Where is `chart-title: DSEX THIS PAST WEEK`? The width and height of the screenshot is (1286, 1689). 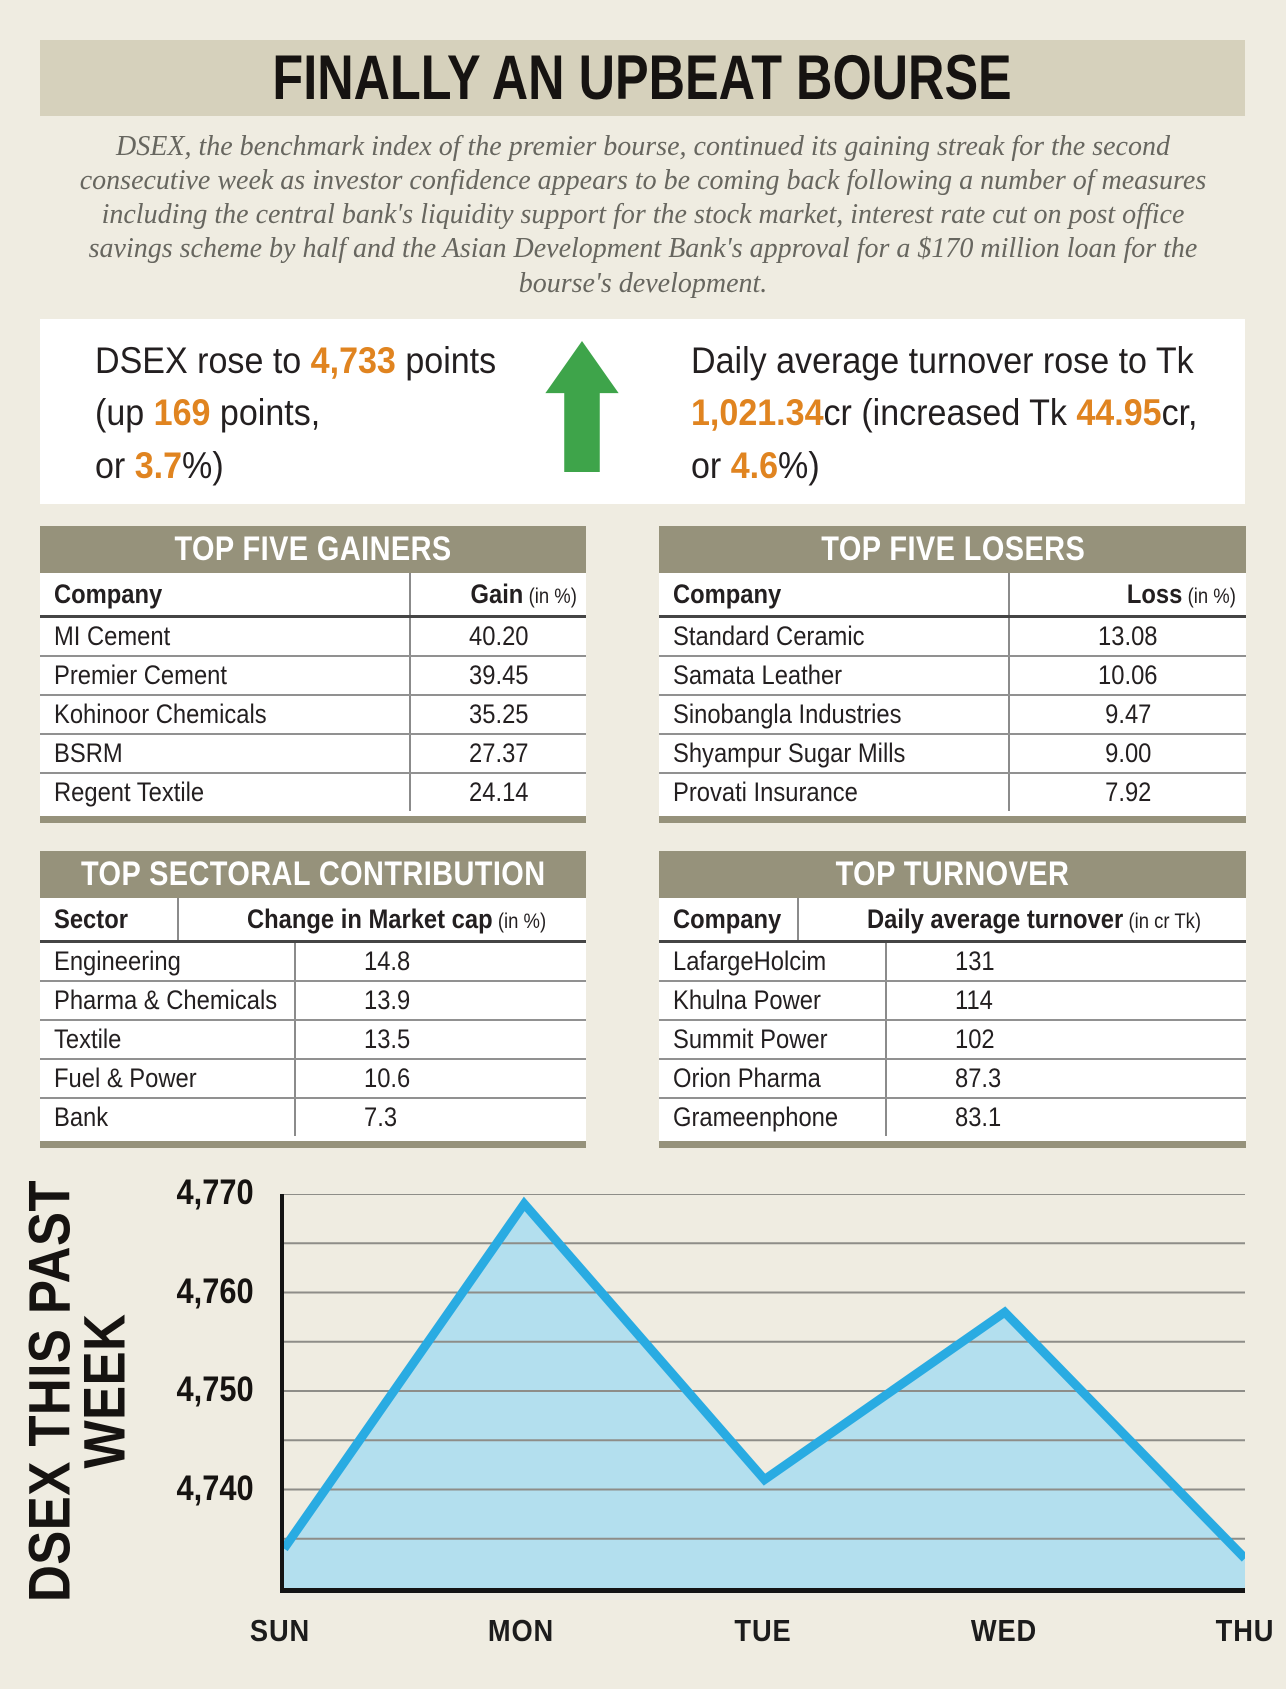 chart-title: DSEX THIS PAST WEEK is located at coordinates (76, 1391).